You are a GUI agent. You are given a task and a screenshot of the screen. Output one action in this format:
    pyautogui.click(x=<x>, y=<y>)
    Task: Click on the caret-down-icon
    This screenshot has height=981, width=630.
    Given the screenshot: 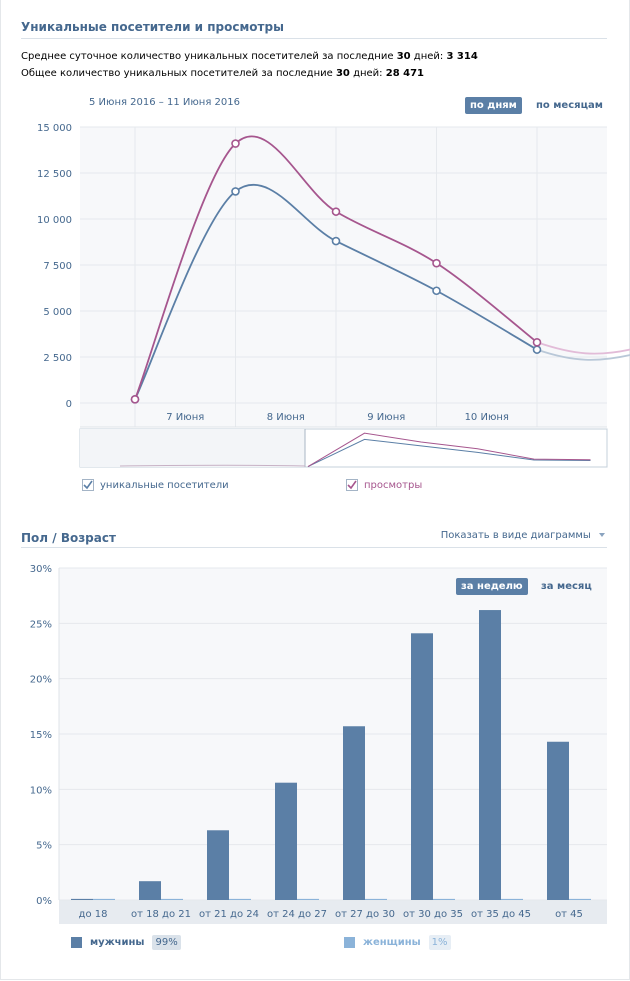 What is the action you would take?
    pyautogui.click(x=602, y=535)
    